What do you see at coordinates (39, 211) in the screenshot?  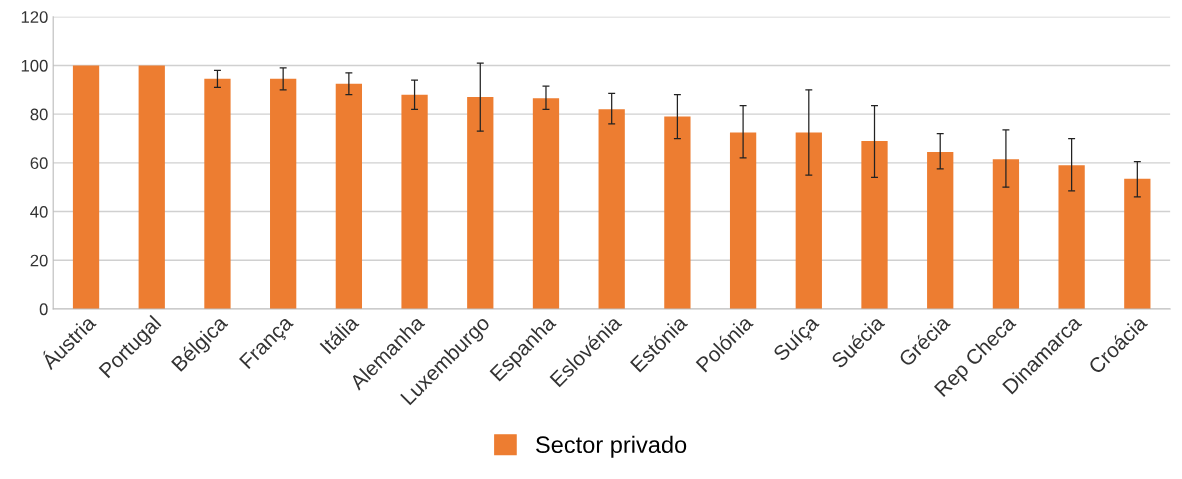 I see `y-tick-label: 40` at bounding box center [39, 211].